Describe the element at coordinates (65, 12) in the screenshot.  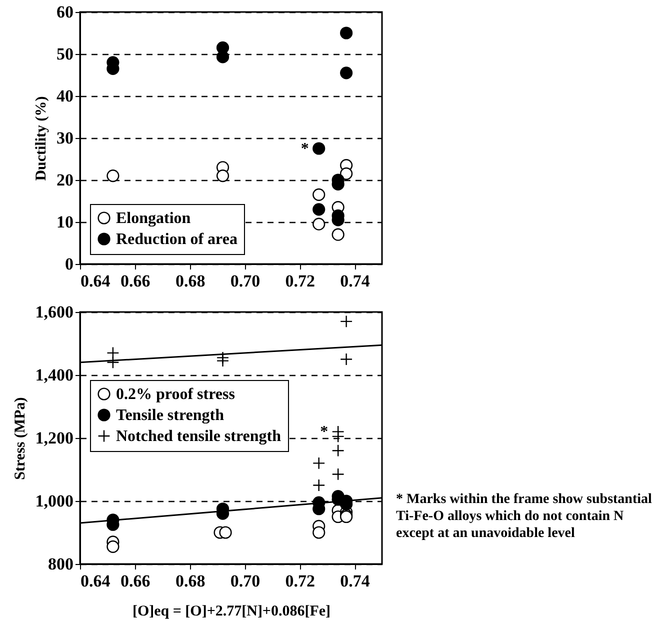
I see `y-tick-label: 60` at that location.